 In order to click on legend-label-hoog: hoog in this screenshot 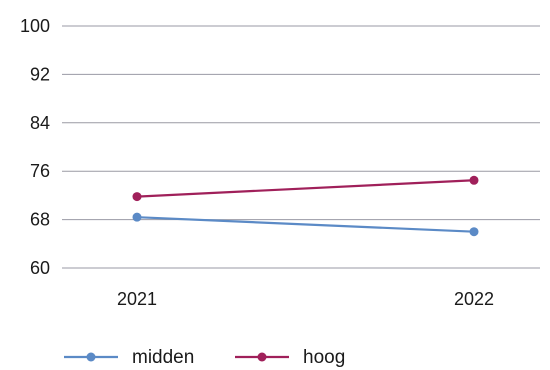, I will do `click(324, 357)`.